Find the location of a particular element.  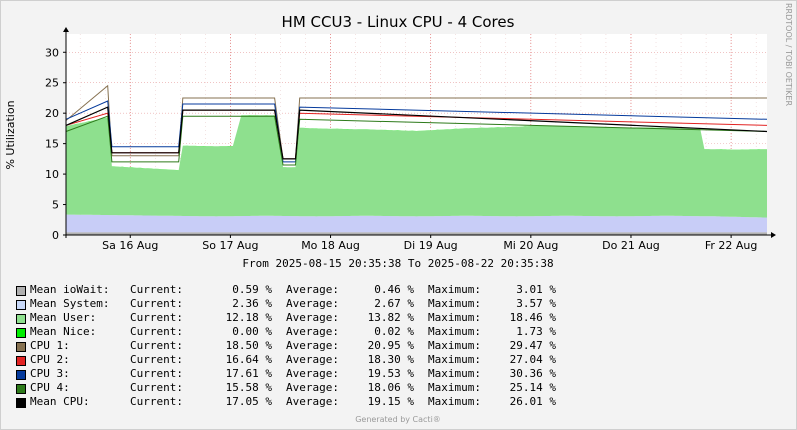

average-value: 18.06 % is located at coordinates (390, 387).